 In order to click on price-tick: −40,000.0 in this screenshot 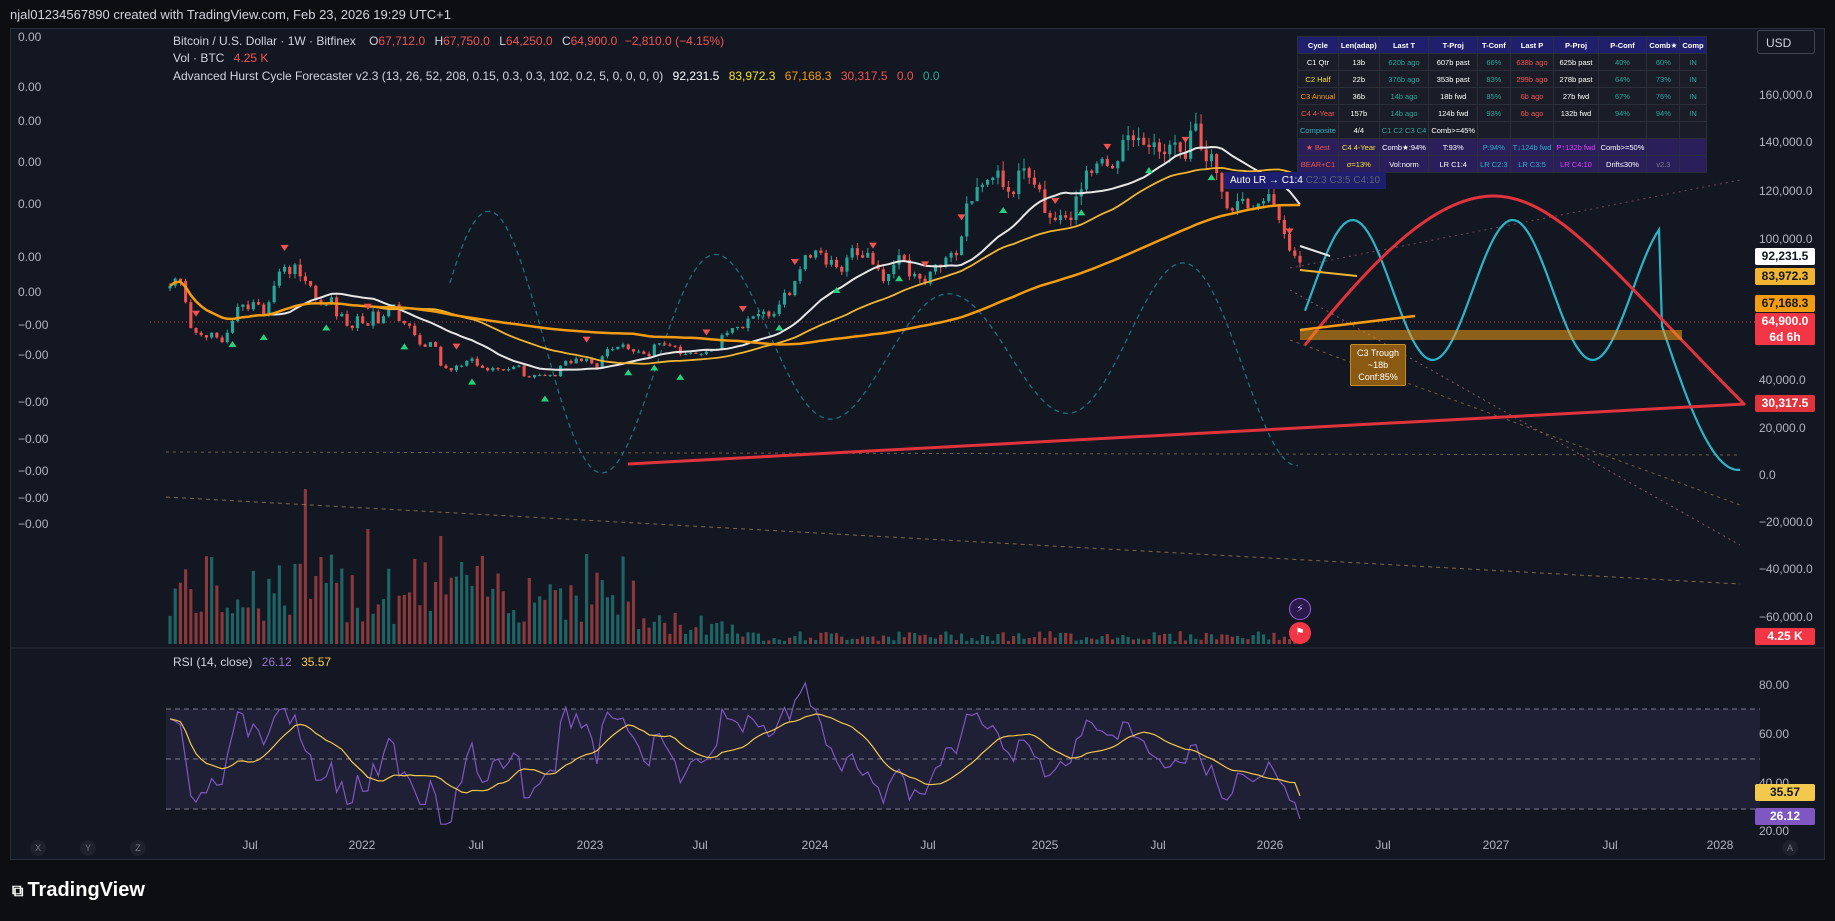, I will do `click(1786, 569)`.